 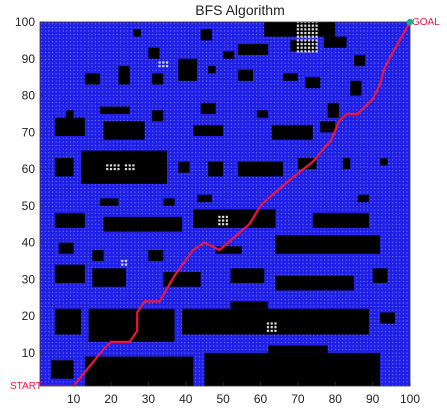 What do you see at coordinates (336, 399) in the screenshot?
I see `x-tick-label: 80` at bounding box center [336, 399].